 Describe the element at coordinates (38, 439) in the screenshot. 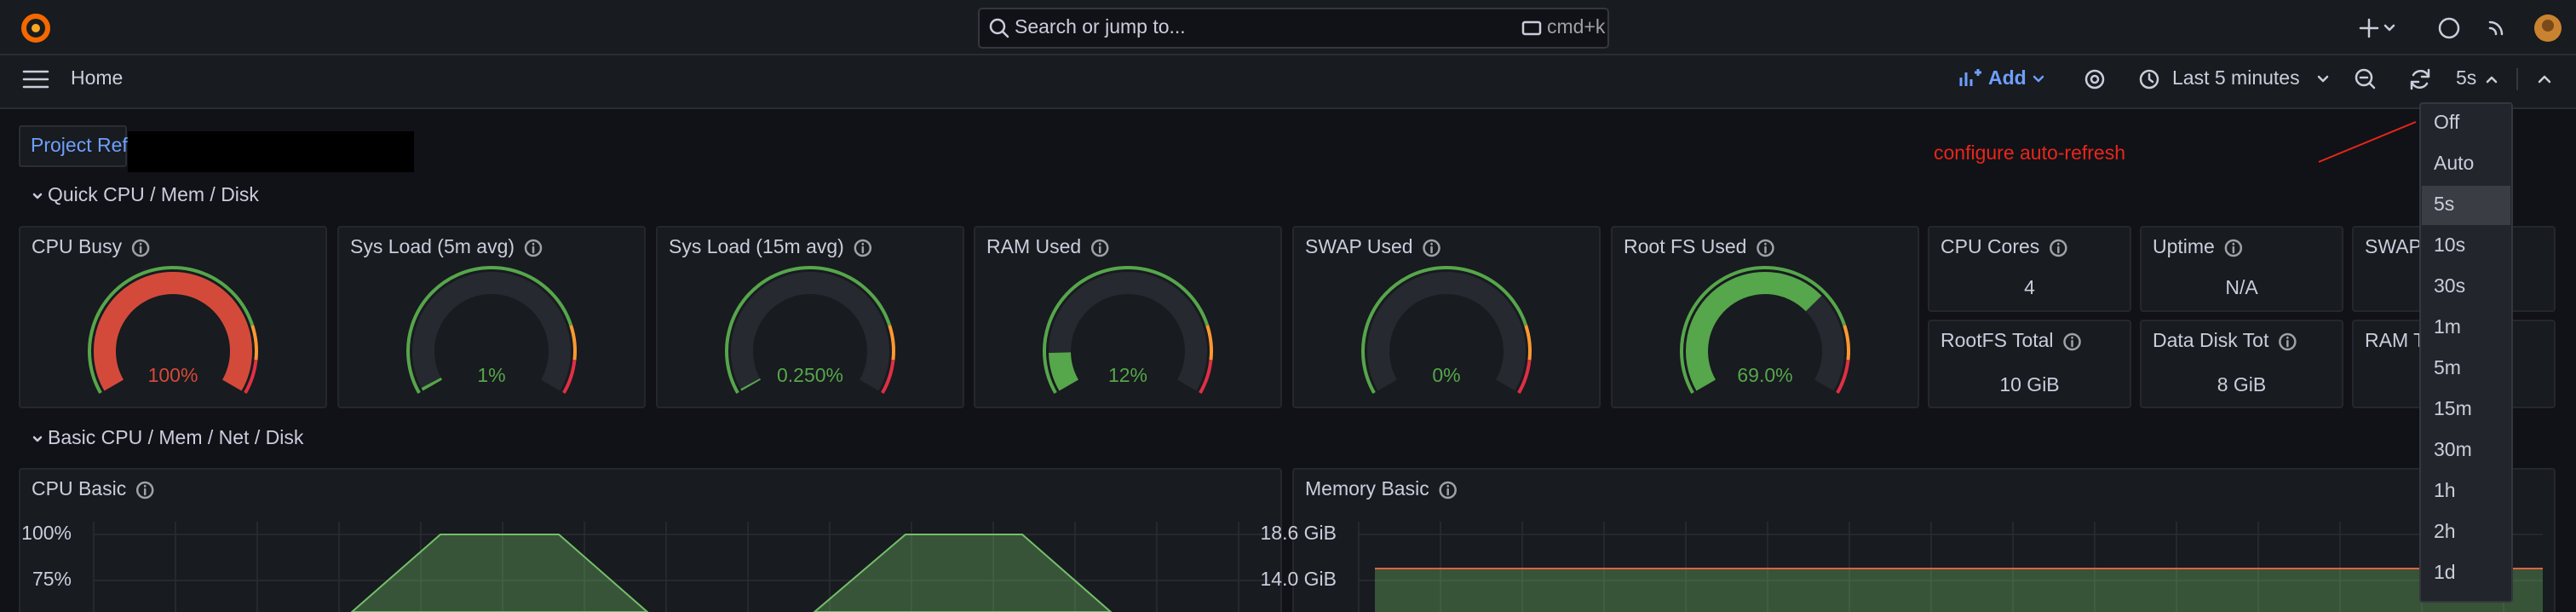

I see `row-chevron` at that location.